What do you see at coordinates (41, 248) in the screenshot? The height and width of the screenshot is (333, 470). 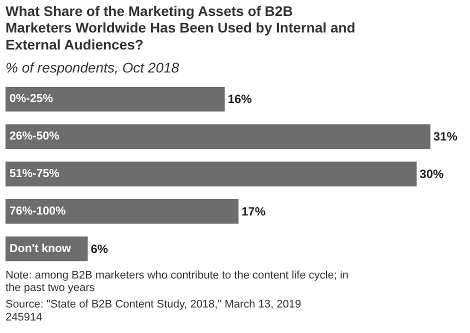 I see `y-tick-label: Don't know` at bounding box center [41, 248].